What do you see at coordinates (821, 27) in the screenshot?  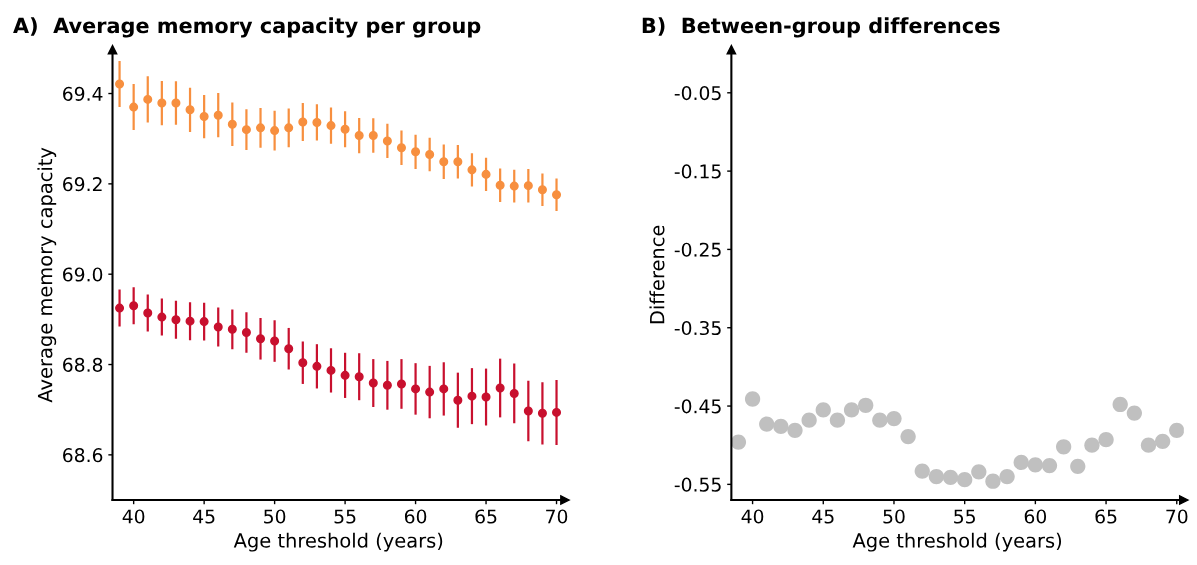 I see `chart-title: B) Between-group differences` at bounding box center [821, 27].